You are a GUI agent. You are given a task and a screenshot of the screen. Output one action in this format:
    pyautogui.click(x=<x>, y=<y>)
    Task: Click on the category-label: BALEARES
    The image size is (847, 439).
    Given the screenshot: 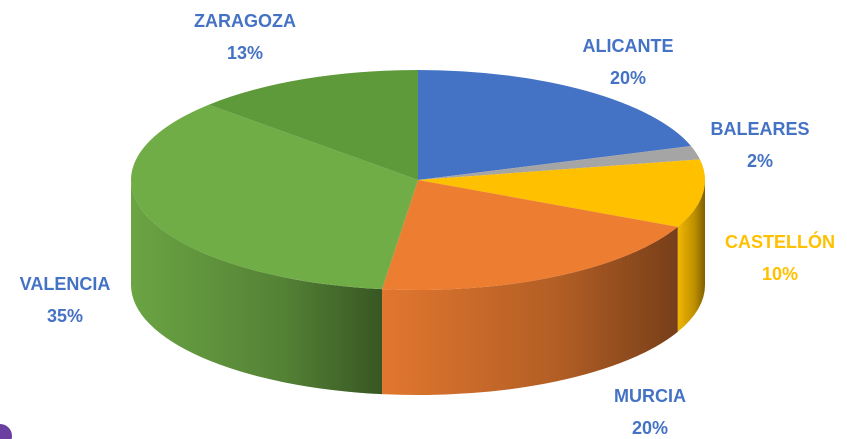 What is the action you would take?
    pyautogui.click(x=759, y=129)
    